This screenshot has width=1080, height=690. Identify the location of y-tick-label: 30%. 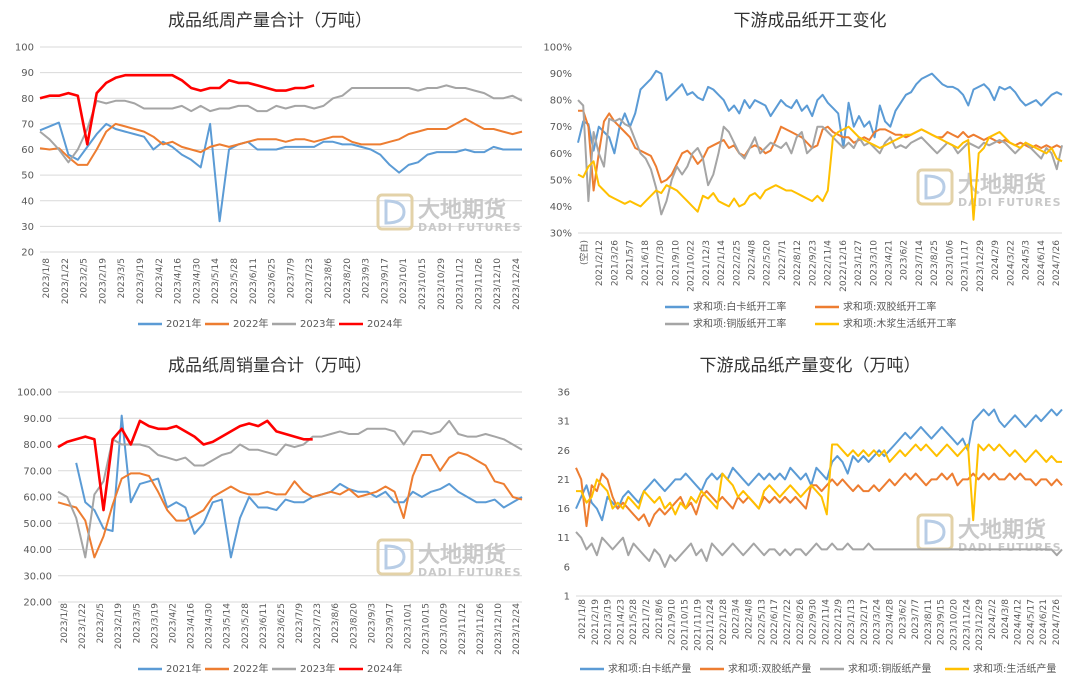
(561, 234).